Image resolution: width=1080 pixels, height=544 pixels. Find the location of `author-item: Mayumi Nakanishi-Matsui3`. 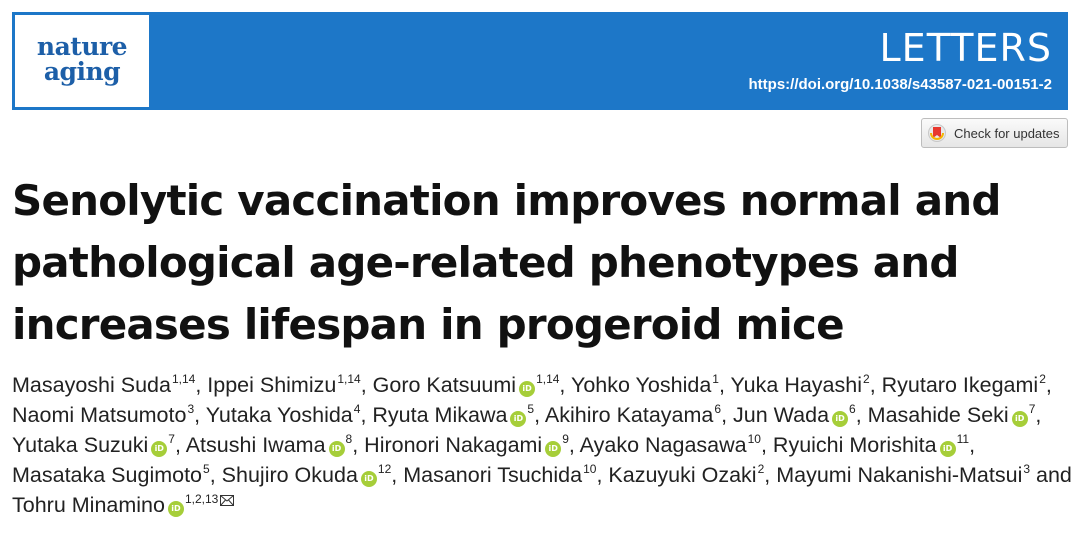

author-item: Mayumi Nakanishi-Matsui3 is located at coordinates (903, 475).